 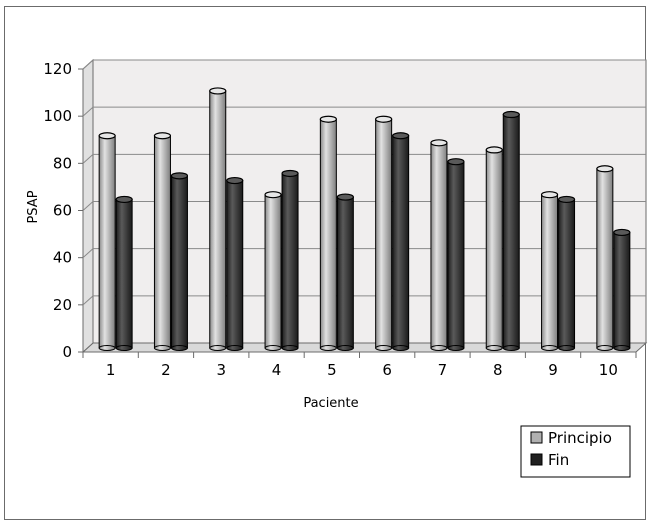 What do you see at coordinates (536, 437) in the screenshot?
I see `legend-swatch-principio` at bounding box center [536, 437].